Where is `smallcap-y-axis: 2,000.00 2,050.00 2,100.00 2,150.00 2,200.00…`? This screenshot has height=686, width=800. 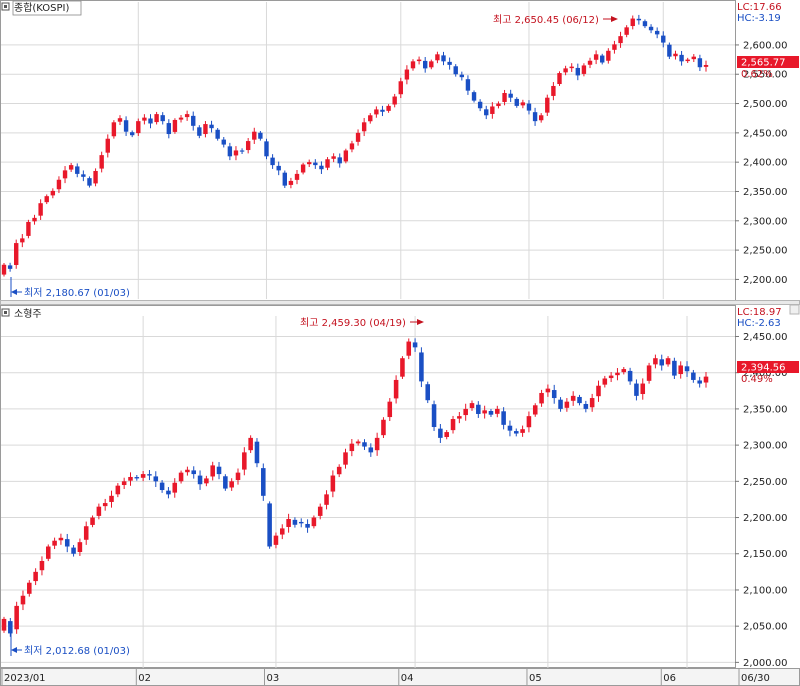 smallcap-y-axis: 2,000.00 2,050.00 2,100.00 2,150.00 2,200.00… is located at coordinates (761, 500).